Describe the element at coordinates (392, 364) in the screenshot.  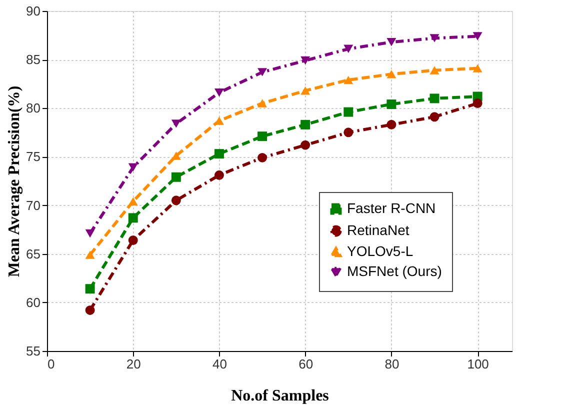
I see `x-tick-label: 80` at that location.